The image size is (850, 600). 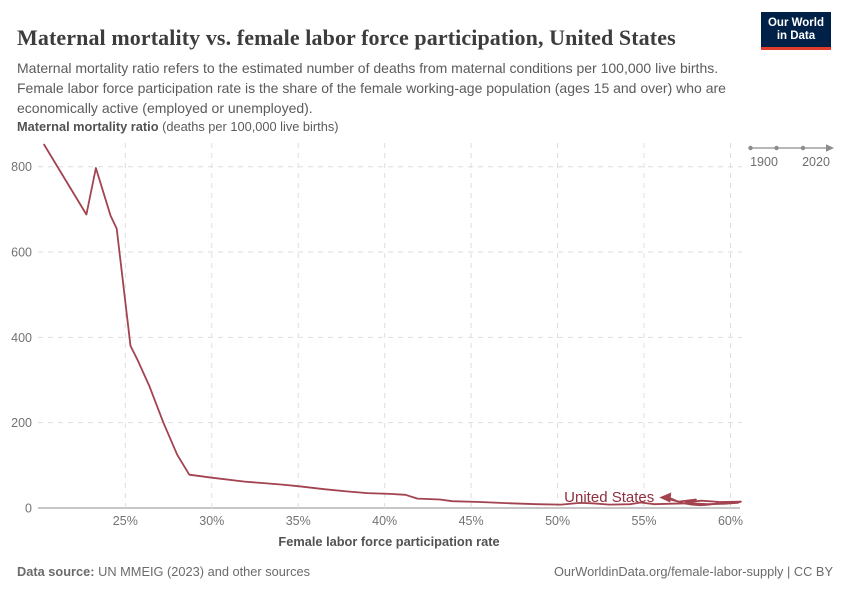 I want to click on owid-logo-line2: in Data, so click(x=796, y=36).